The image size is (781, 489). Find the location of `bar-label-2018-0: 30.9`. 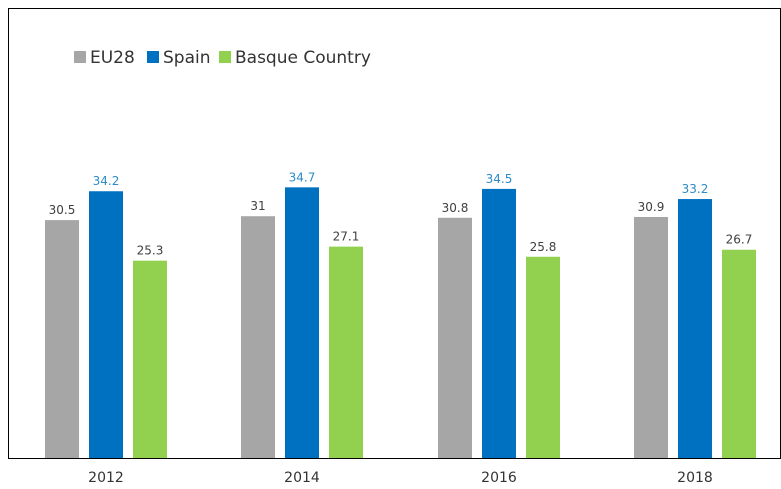

bar-label-2018-0: 30.9 is located at coordinates (651, 207).